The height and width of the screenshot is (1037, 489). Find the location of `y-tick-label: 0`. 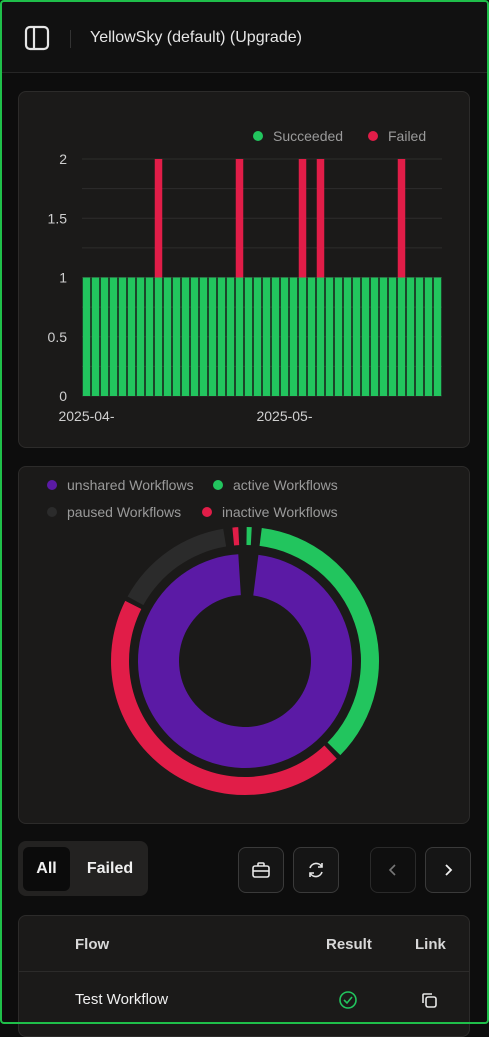

y-tick-label: 0 is located at coordinates (63, 396).